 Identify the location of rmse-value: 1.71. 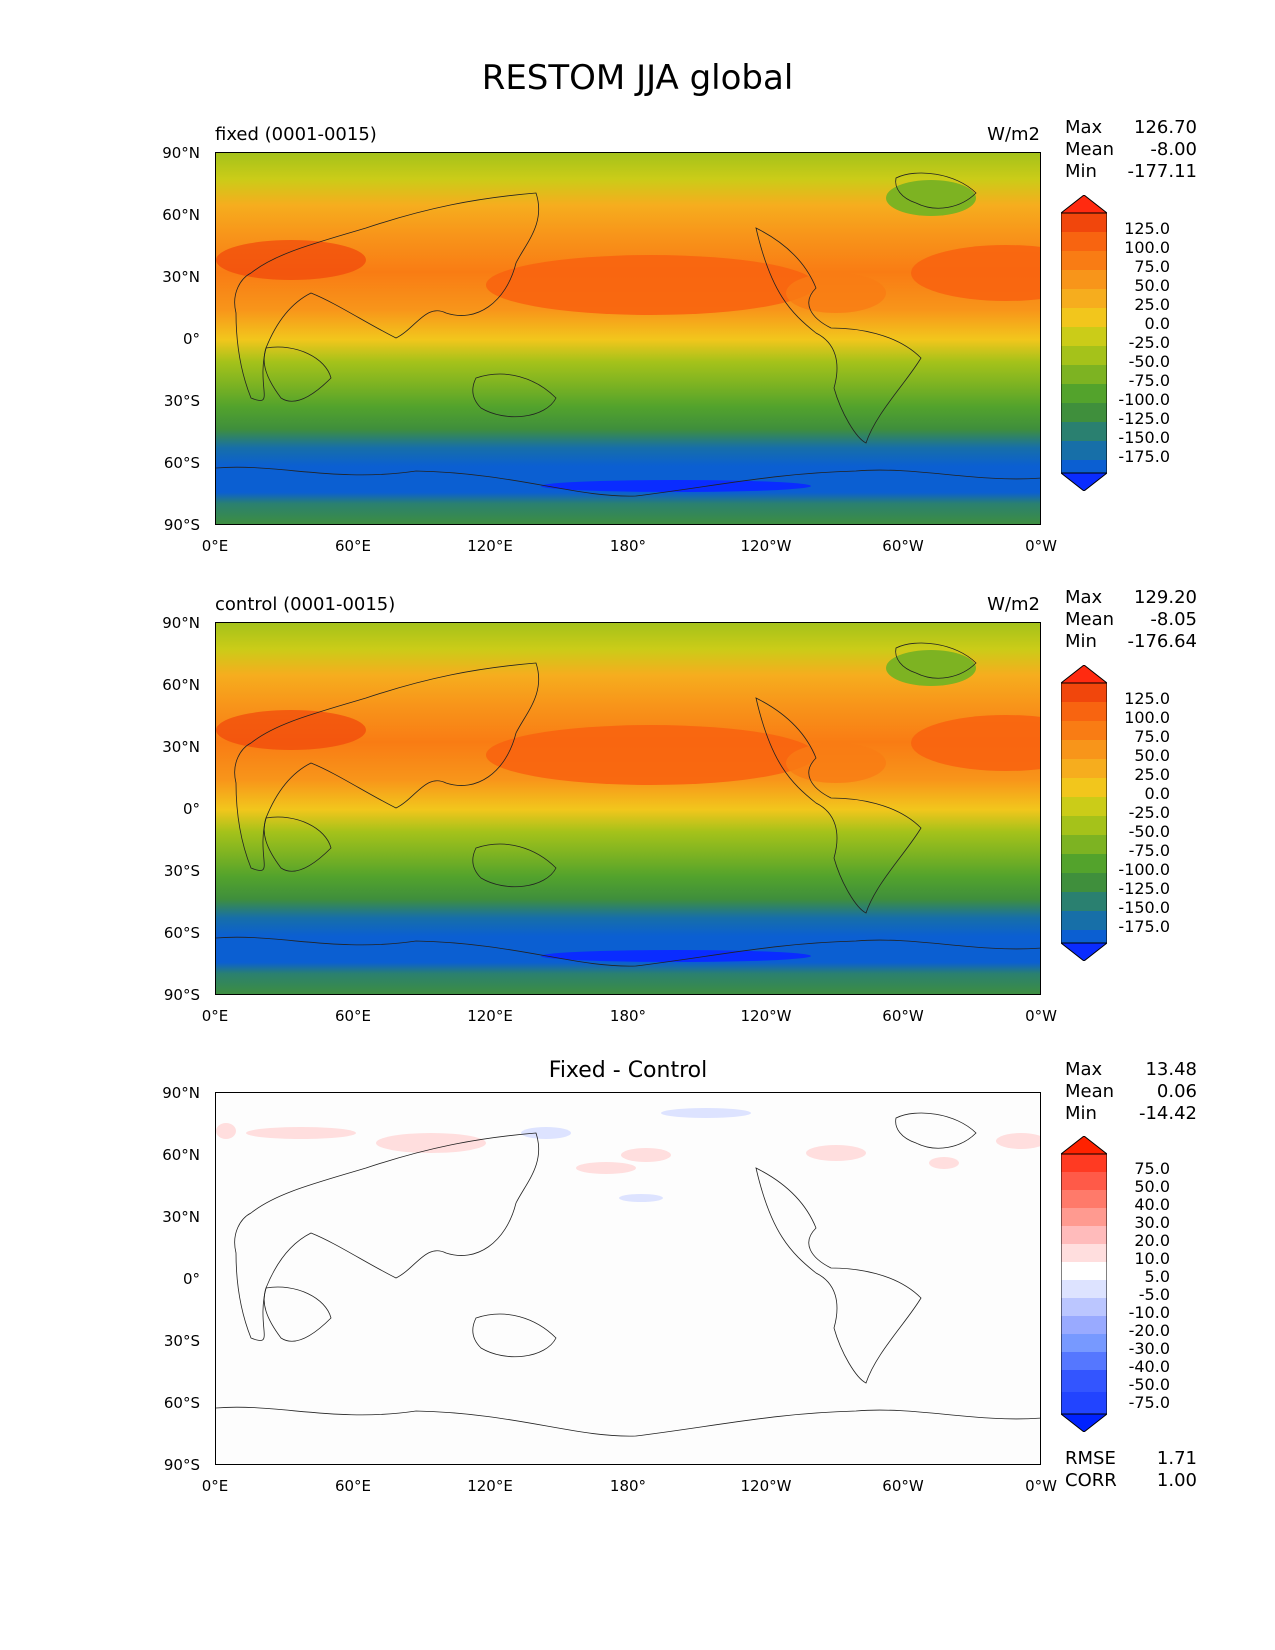
(1176, 1458).